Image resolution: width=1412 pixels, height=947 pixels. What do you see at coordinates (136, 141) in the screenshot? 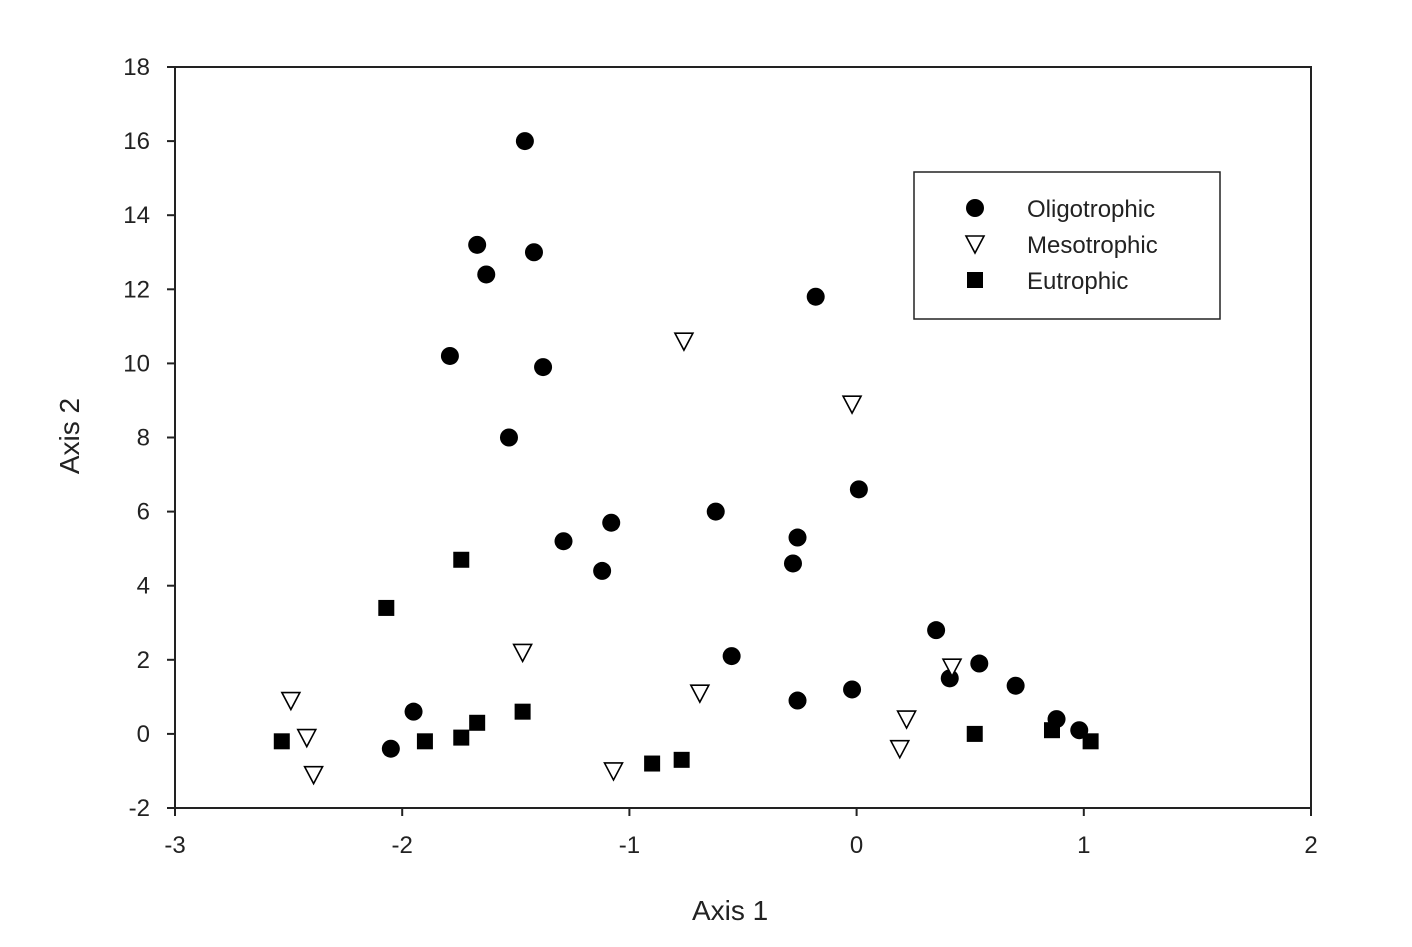
I see `y-tick-label: 16` at bounding box center [136, 141].